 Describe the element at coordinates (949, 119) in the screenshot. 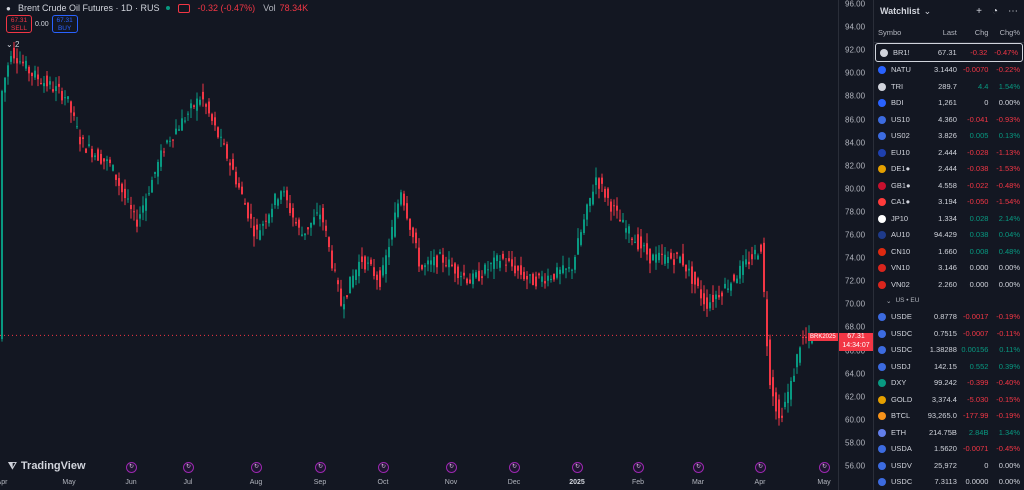

I see `watchlist-row: US10 4.360 -0.041 -0.93%` at that location.